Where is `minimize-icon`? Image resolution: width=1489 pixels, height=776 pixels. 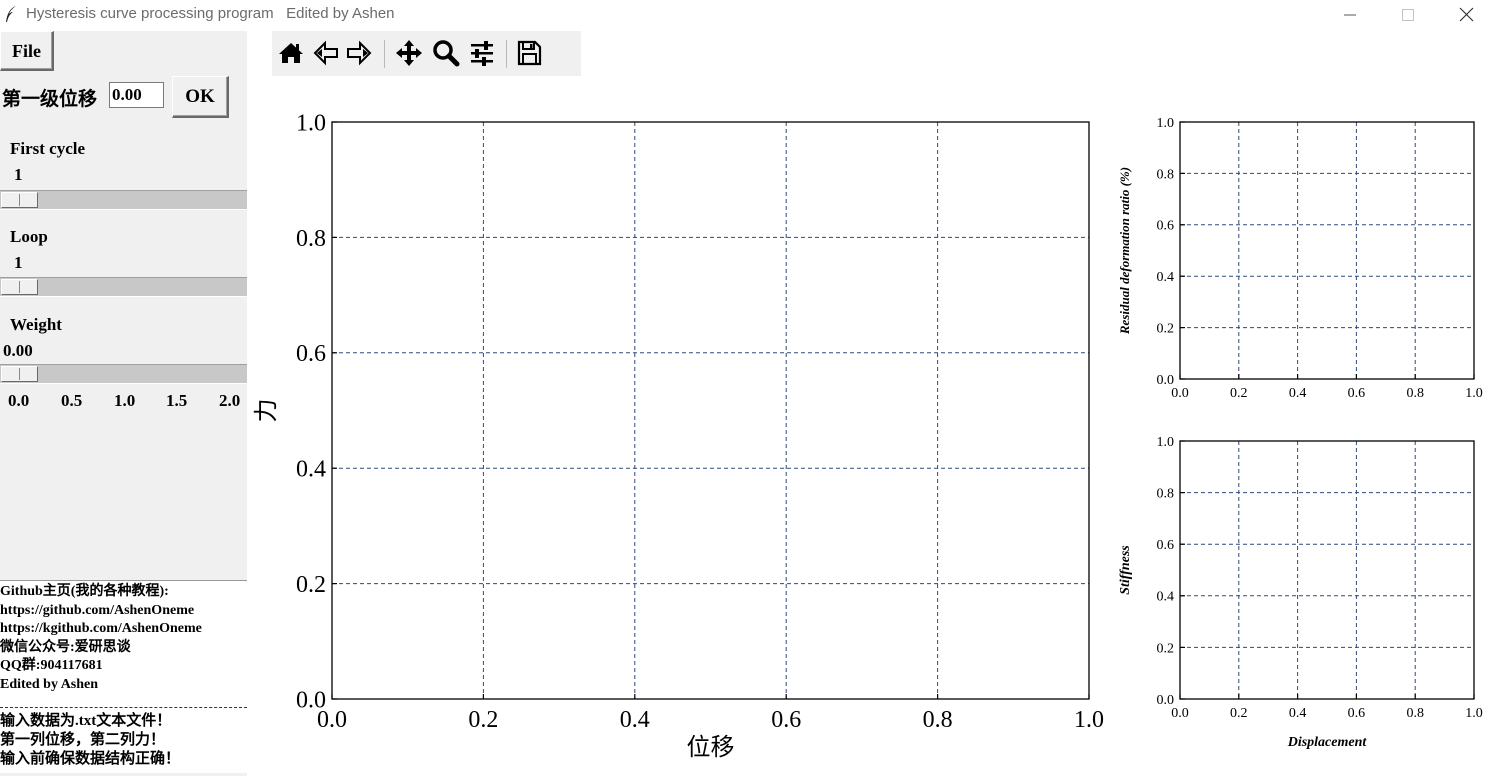 minimize-icon is located at coordinates (1350, 15).